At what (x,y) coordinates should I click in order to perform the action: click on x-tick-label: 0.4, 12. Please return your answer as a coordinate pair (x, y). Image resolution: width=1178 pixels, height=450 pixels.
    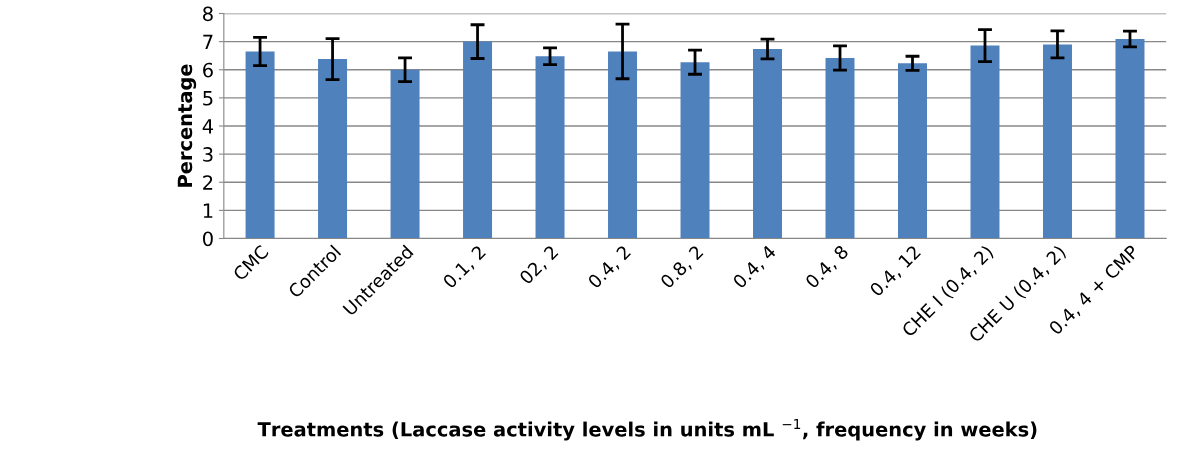
    Looking at the image, I should click on (895, 271).